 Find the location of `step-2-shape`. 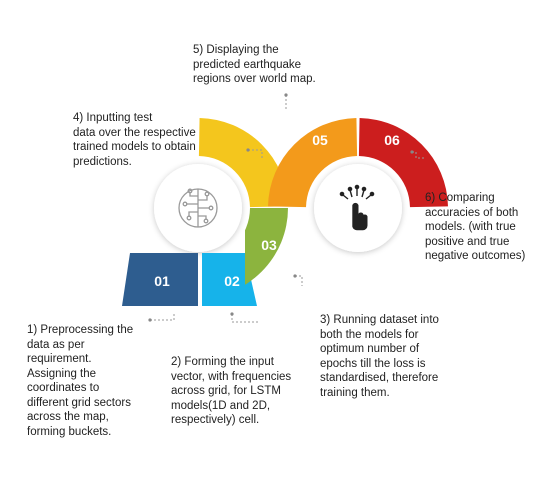

step-2-shape is located at coordinates (229, 279).